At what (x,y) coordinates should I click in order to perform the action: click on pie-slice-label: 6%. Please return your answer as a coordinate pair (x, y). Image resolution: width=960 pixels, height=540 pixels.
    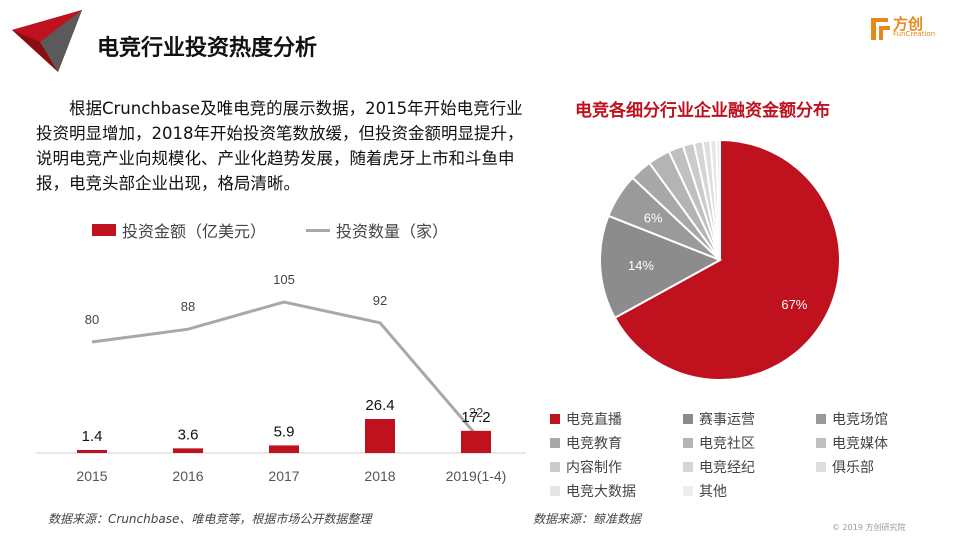
    Looking at the image, I should click on (653, 218).